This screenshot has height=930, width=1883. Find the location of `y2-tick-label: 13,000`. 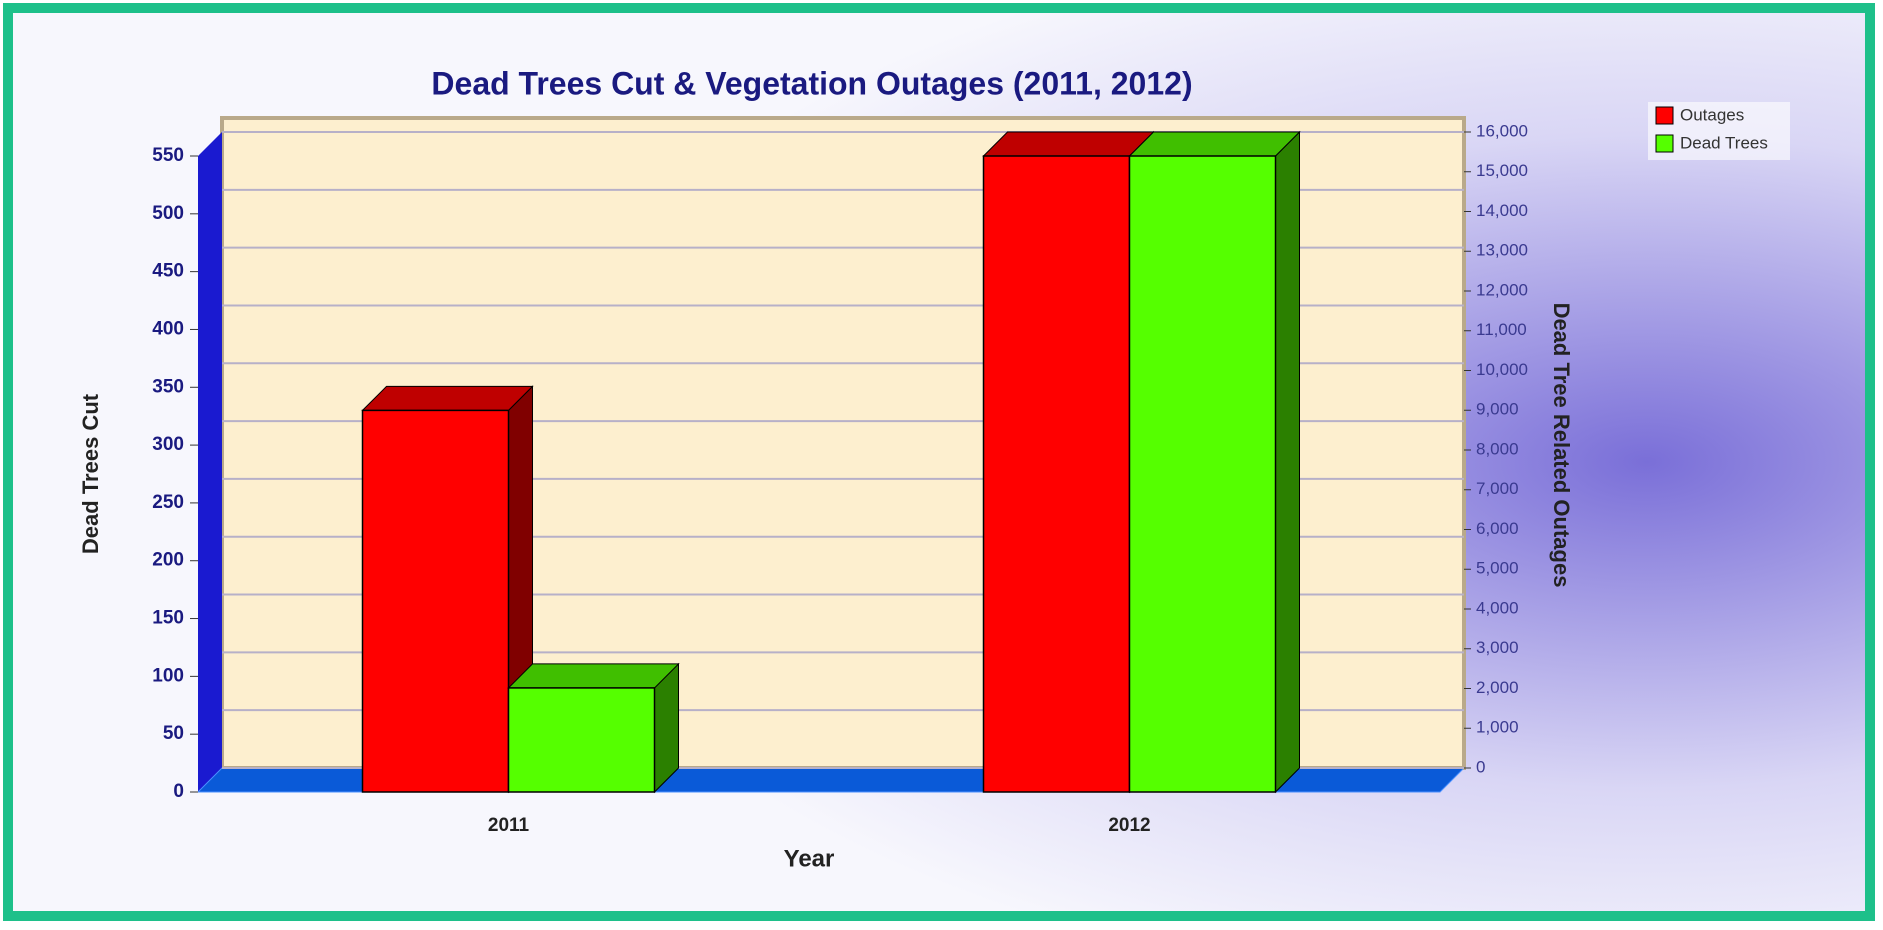

y2-tick-label: 13,000 is located at coordinates (1502, 250).